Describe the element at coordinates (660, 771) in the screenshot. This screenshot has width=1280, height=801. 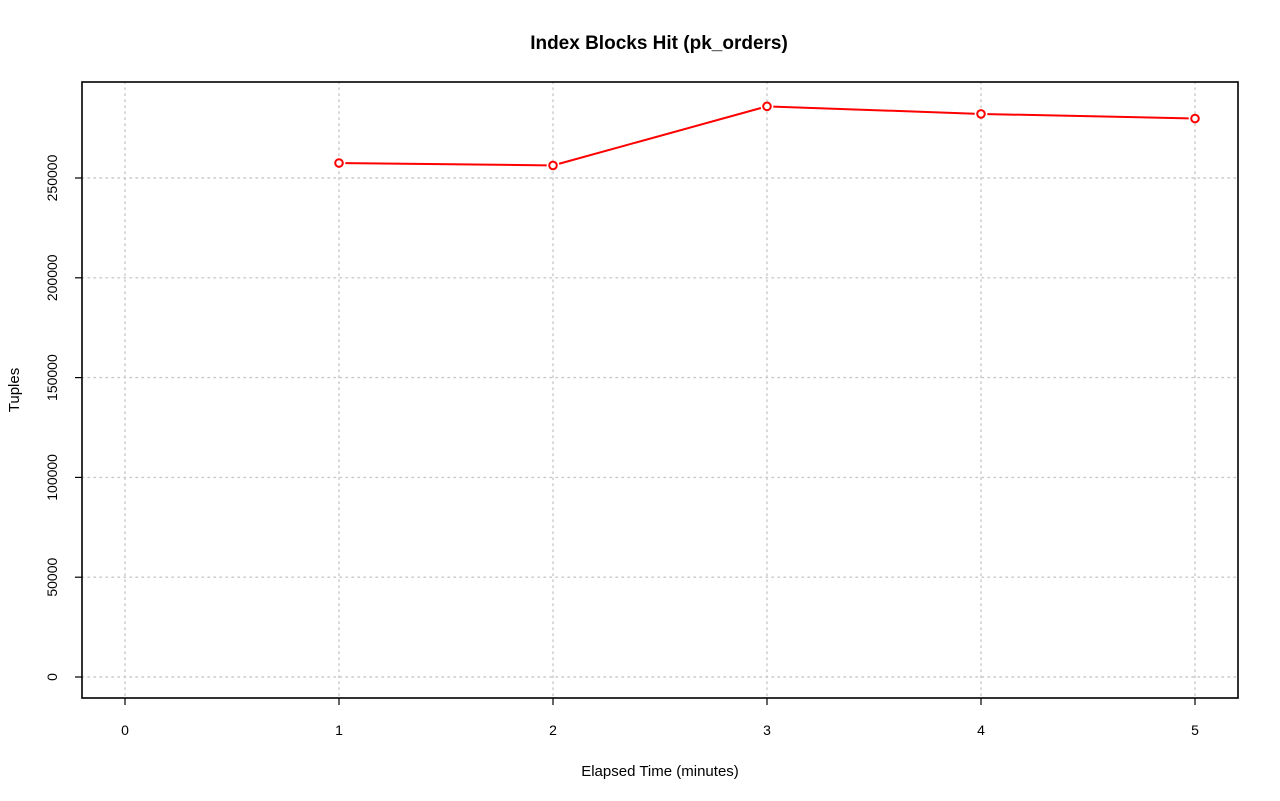
I see `x-axis-label: Elapsed Time (minutes)` at that location.